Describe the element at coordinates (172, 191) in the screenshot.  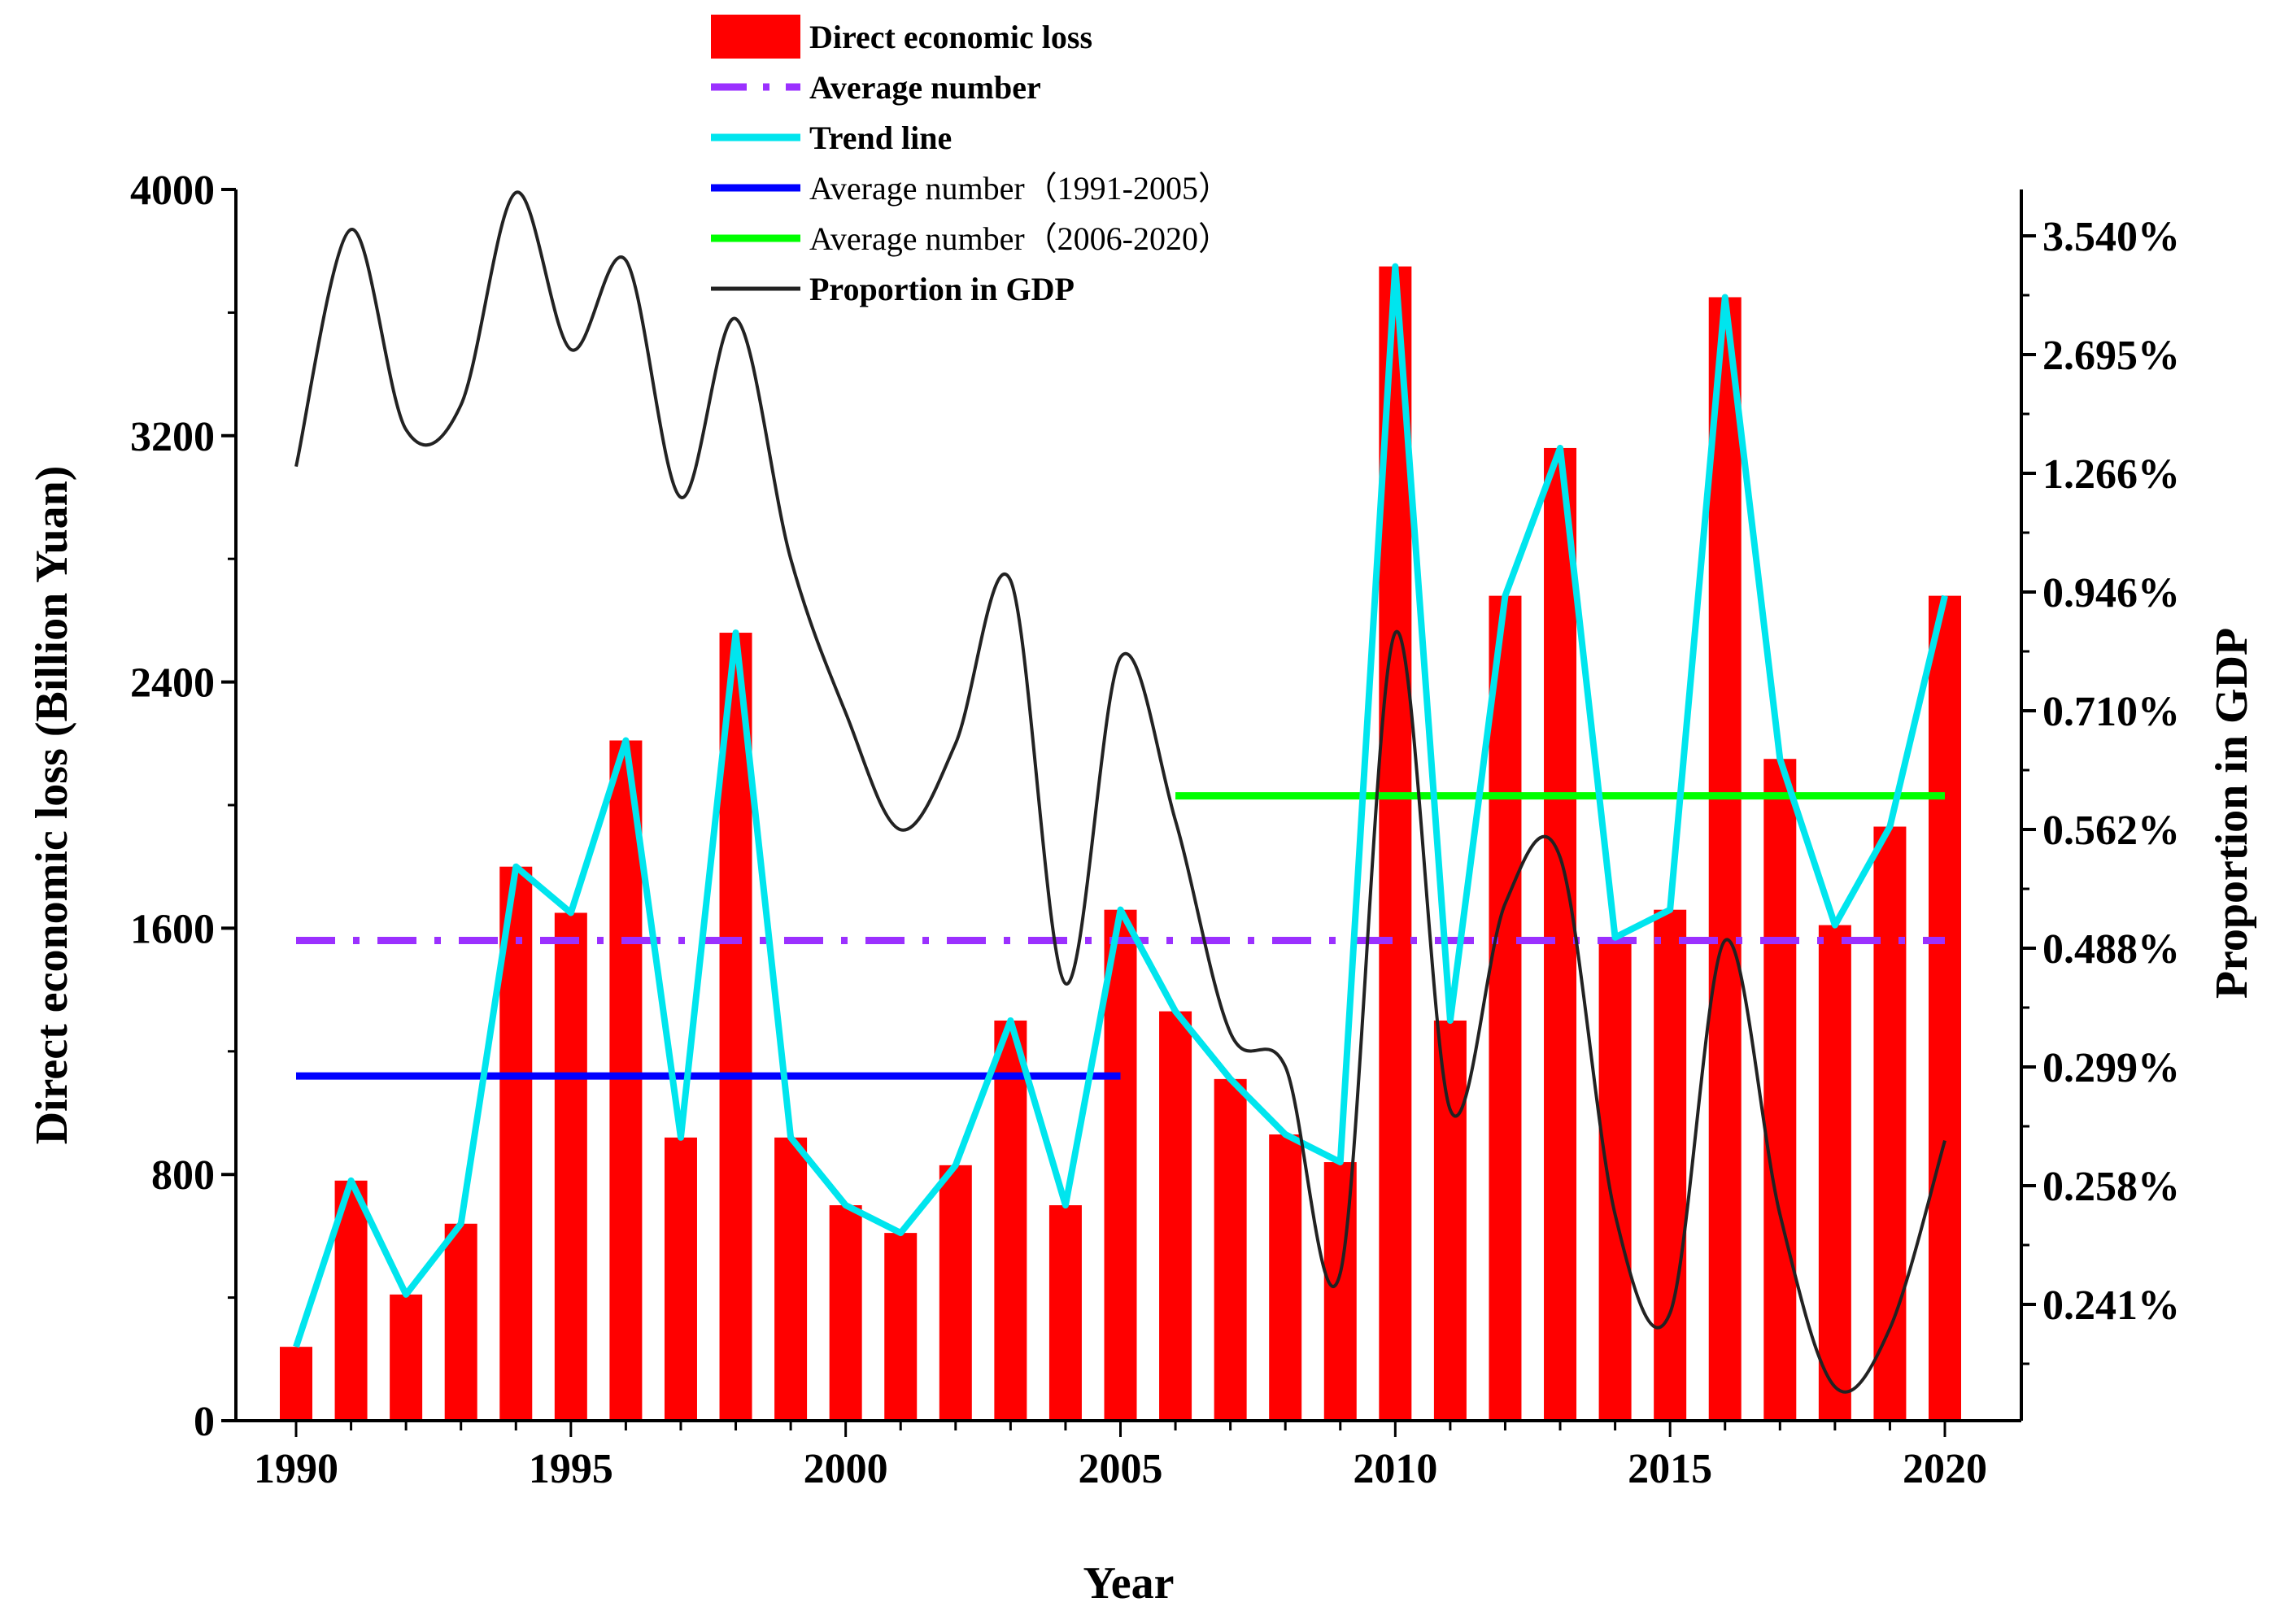
I see `y-tick-label: 4000` at that location.